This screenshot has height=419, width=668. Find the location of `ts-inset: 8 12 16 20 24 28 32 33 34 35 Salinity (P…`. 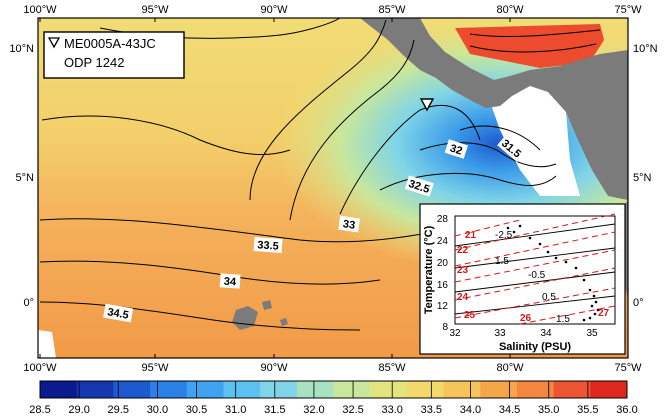

ts-inset: 8 12 16 20 24 28 32 33 34 35 Salinity (P… is located at coordinates (522, 279).